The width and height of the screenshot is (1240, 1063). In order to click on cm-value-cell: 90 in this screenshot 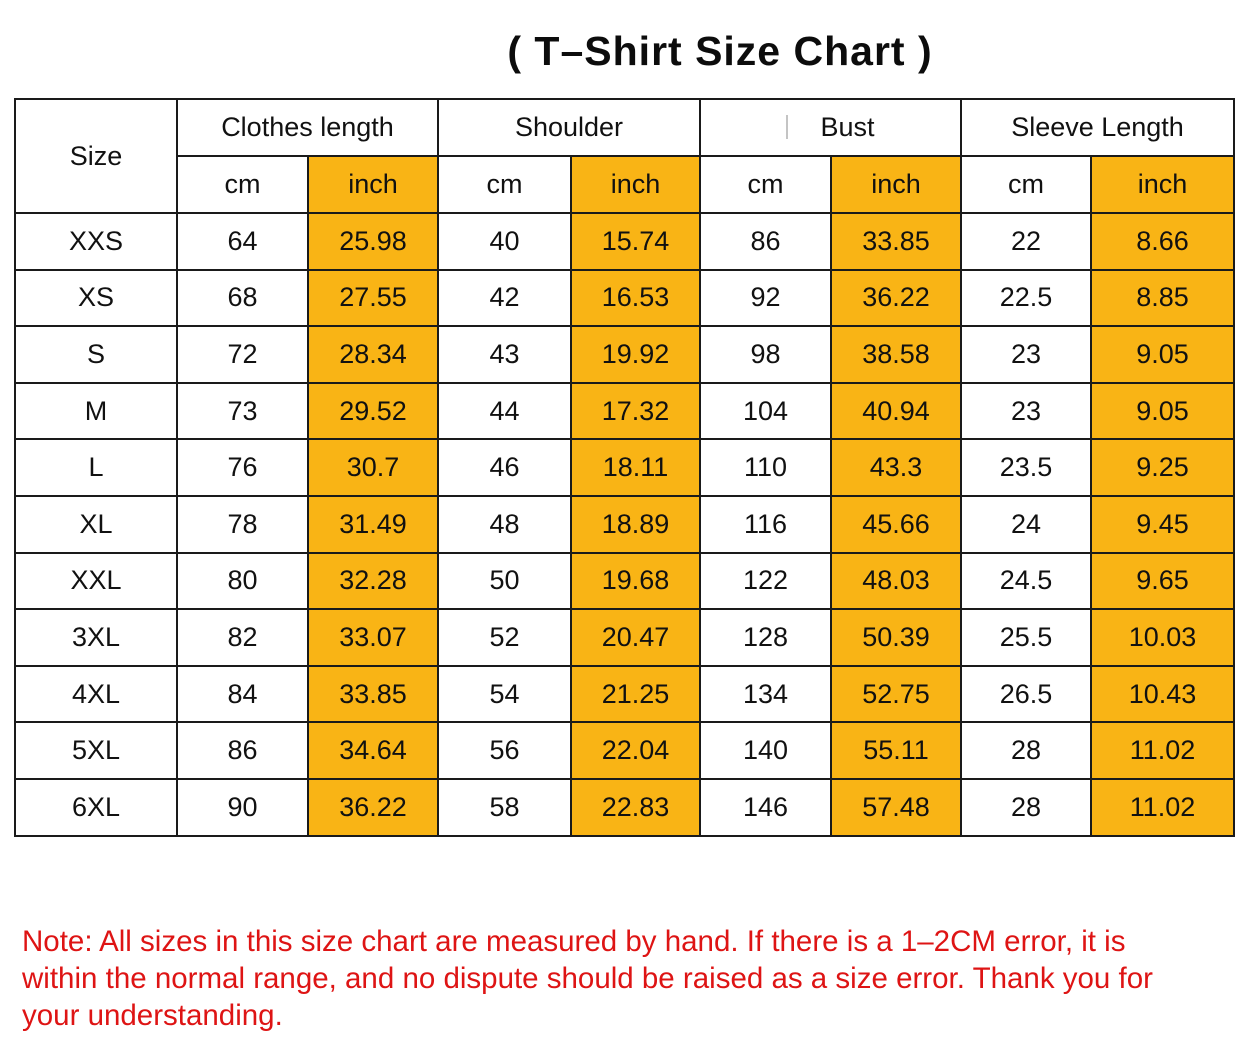, I will do `click(242, 807)`.